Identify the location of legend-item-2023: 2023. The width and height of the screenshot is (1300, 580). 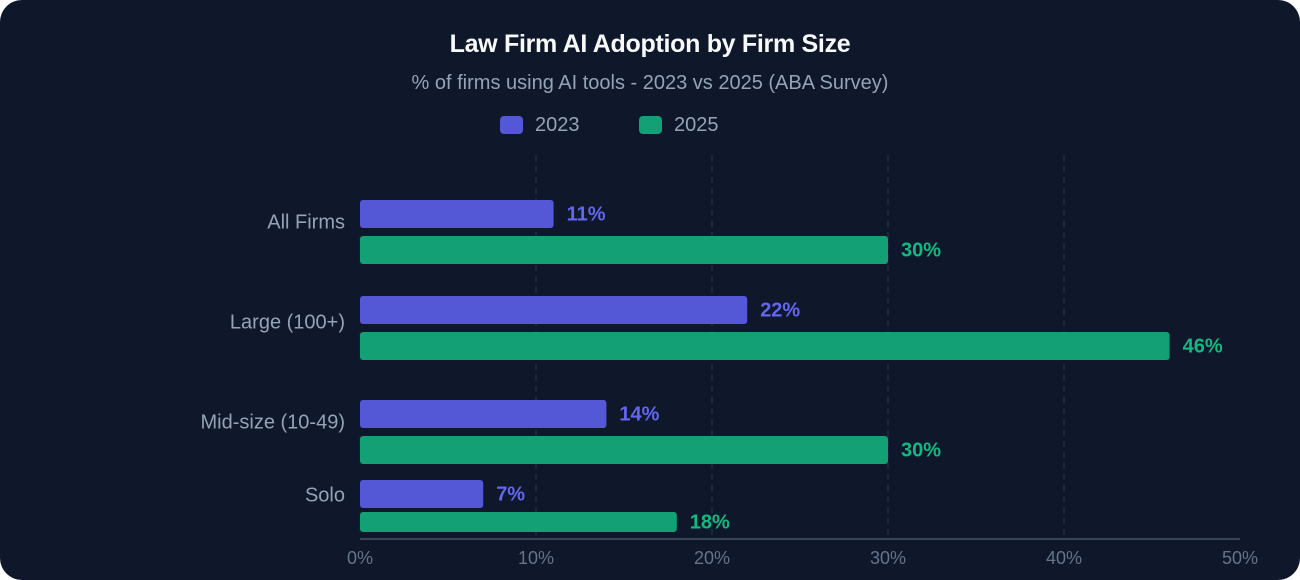
(540, 125).